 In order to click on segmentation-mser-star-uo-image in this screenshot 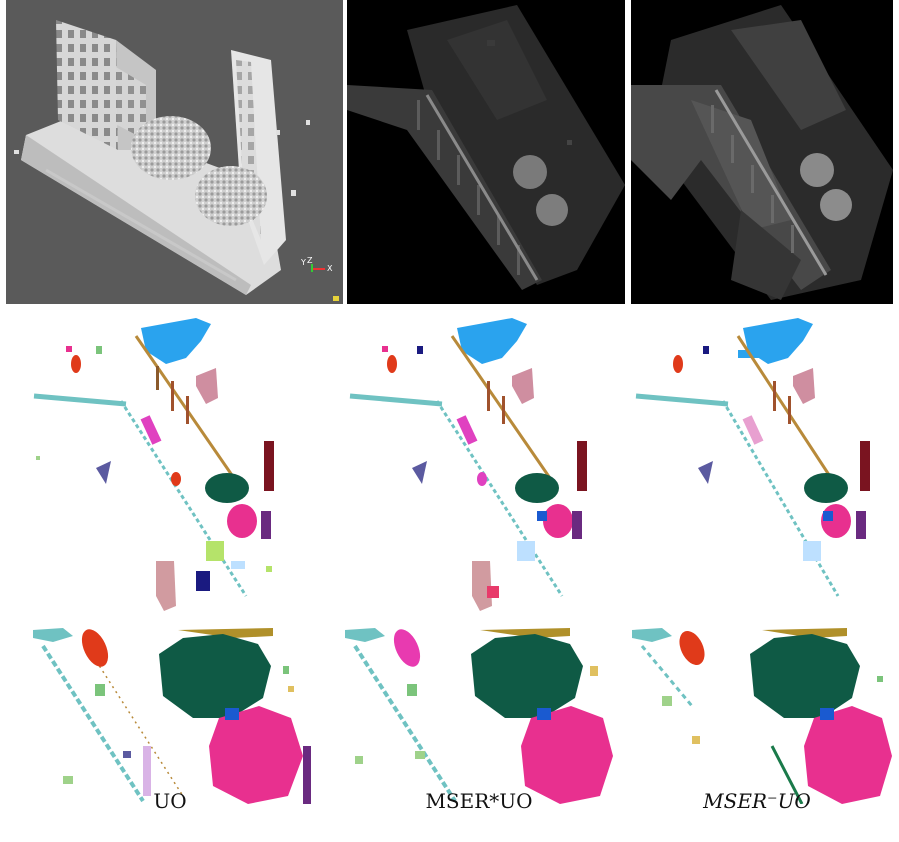, I will do `click(468, 464)`.